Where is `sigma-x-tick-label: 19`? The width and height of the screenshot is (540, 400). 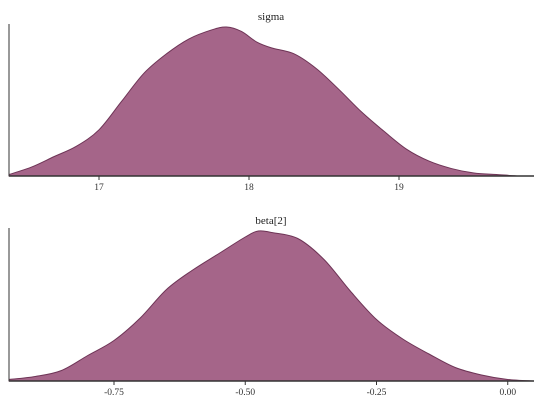
sigma-x-tick-label: 19 is located at coordinates (399, 188).